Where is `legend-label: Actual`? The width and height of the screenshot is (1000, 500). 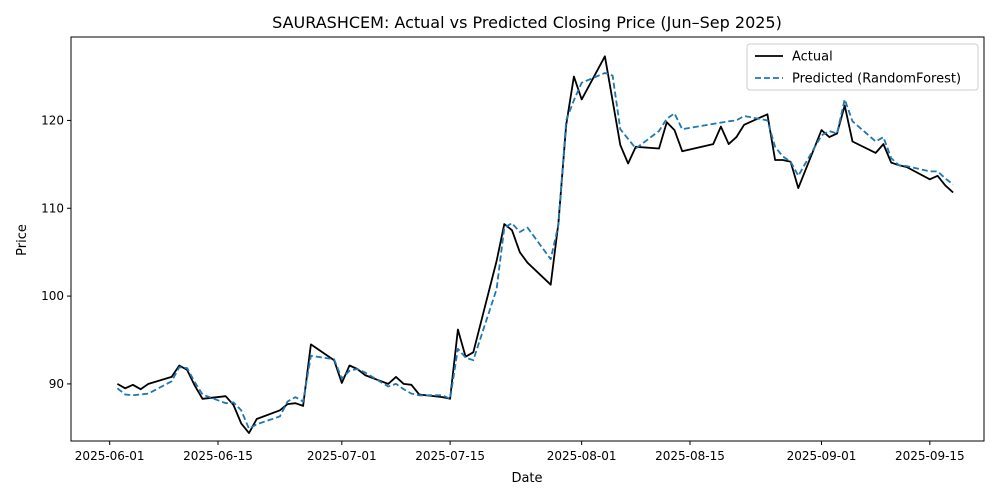
legend-label: Actual is located at coordinates (812, 57).